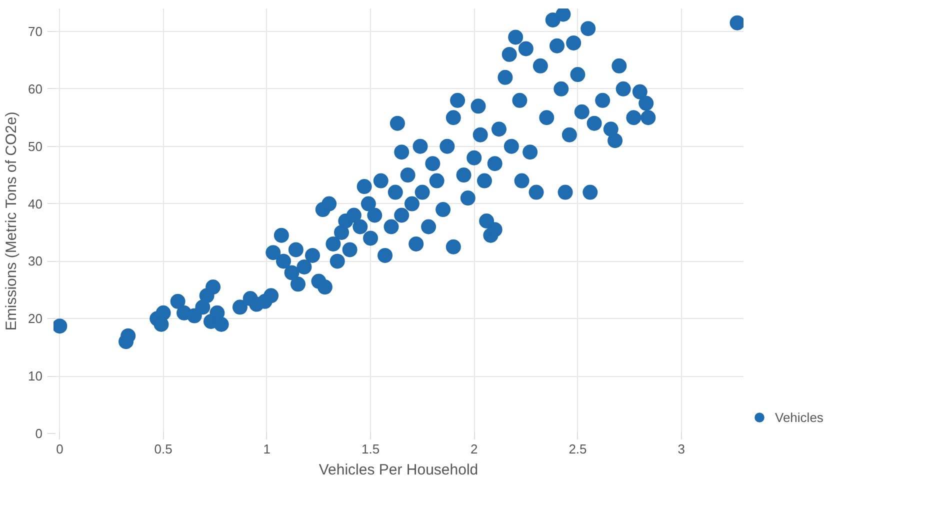  I want to click on x-tick-label: 3, so click(681, 449).